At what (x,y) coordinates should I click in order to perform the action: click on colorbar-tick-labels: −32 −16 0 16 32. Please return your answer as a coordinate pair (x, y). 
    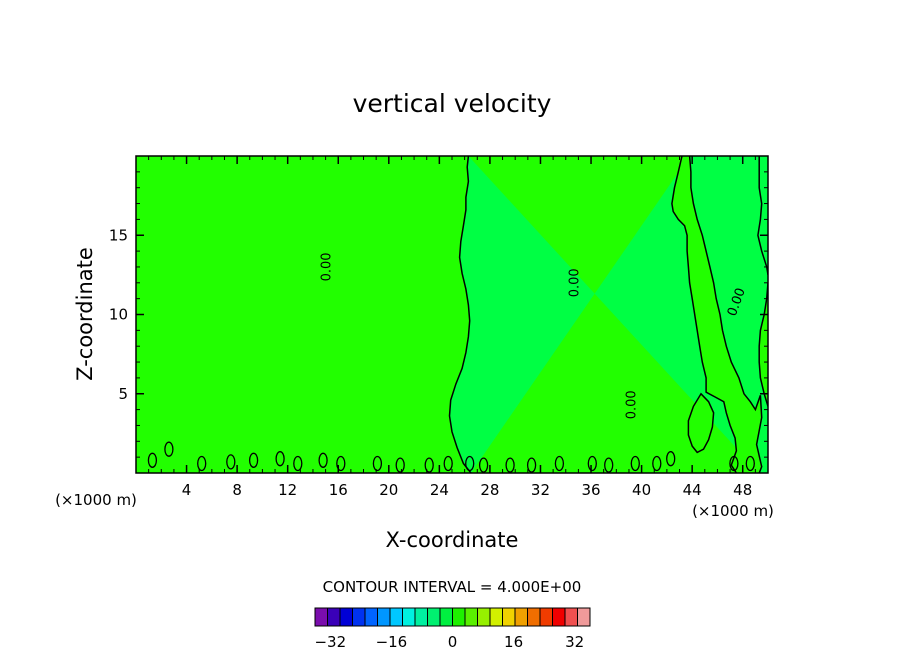
    Looking at the image, I should click on (449, 642).